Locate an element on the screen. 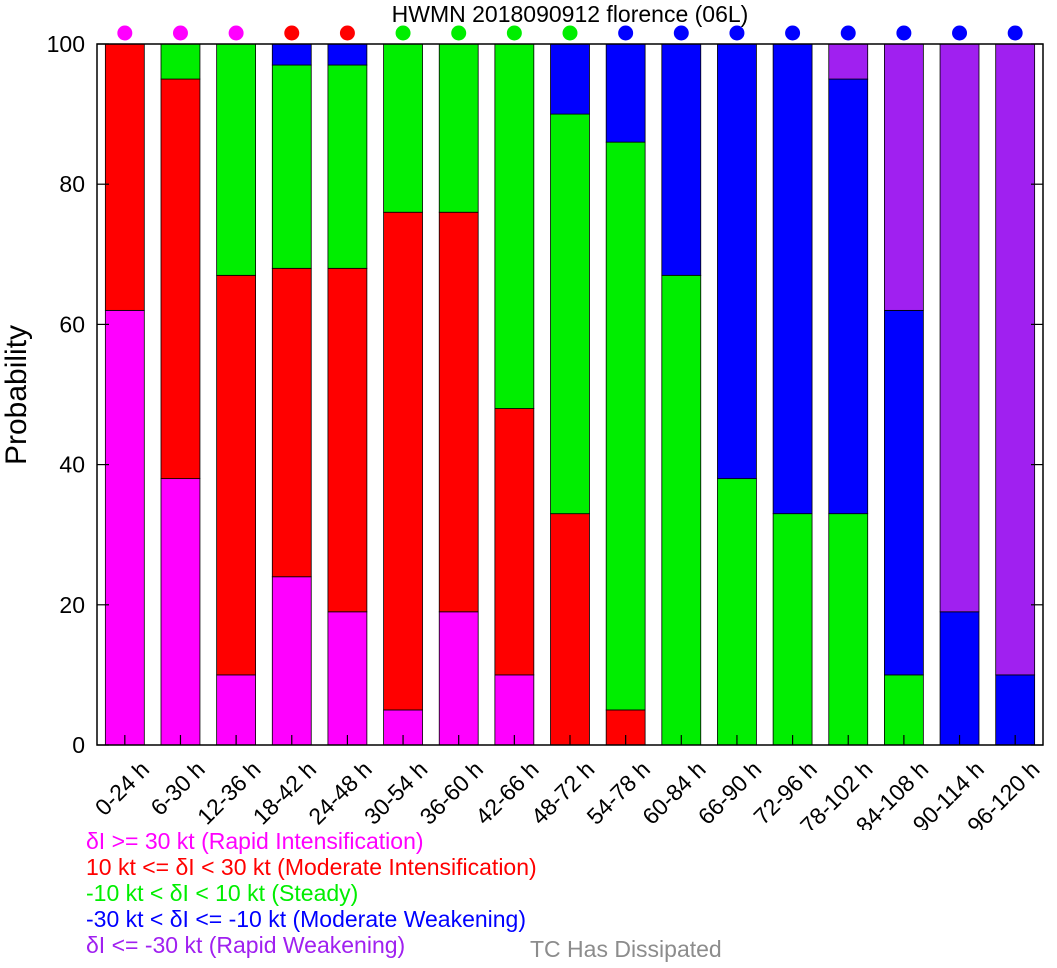  bar-segment-mw-96-120h is located at coordinates (1015, 710).